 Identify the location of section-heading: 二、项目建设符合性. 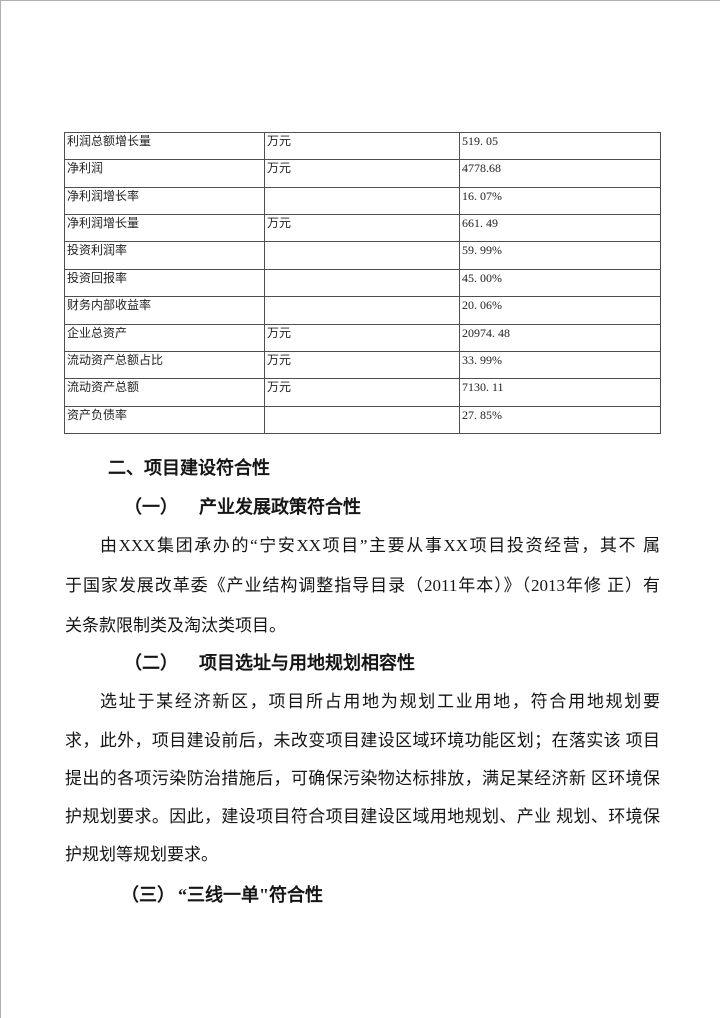
(189, 468).